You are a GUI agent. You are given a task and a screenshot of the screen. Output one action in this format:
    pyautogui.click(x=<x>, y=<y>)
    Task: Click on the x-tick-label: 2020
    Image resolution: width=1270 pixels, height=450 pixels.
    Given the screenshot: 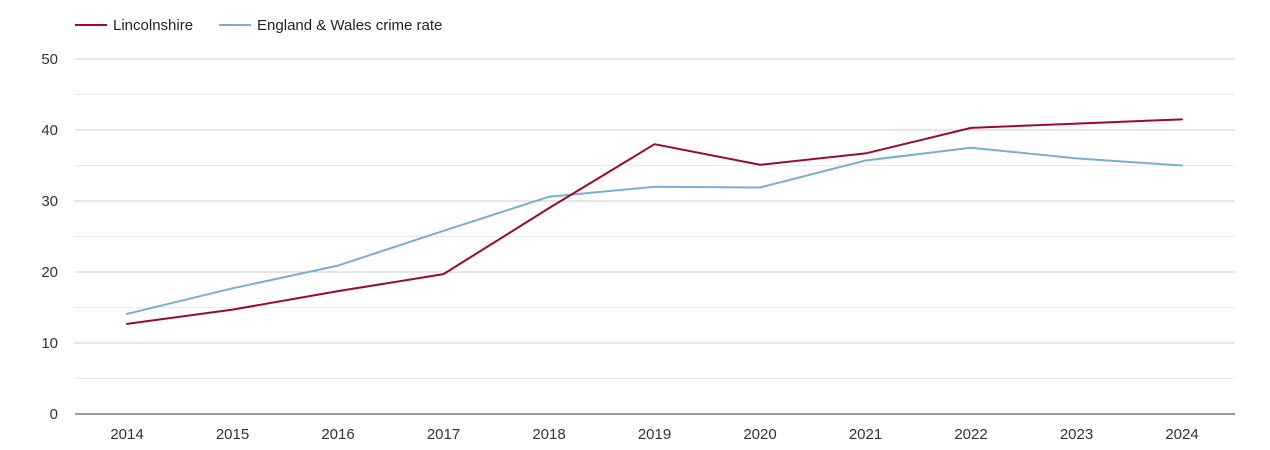 What is the action you would take?
    pyautogui.click(x=759, y=434)
    